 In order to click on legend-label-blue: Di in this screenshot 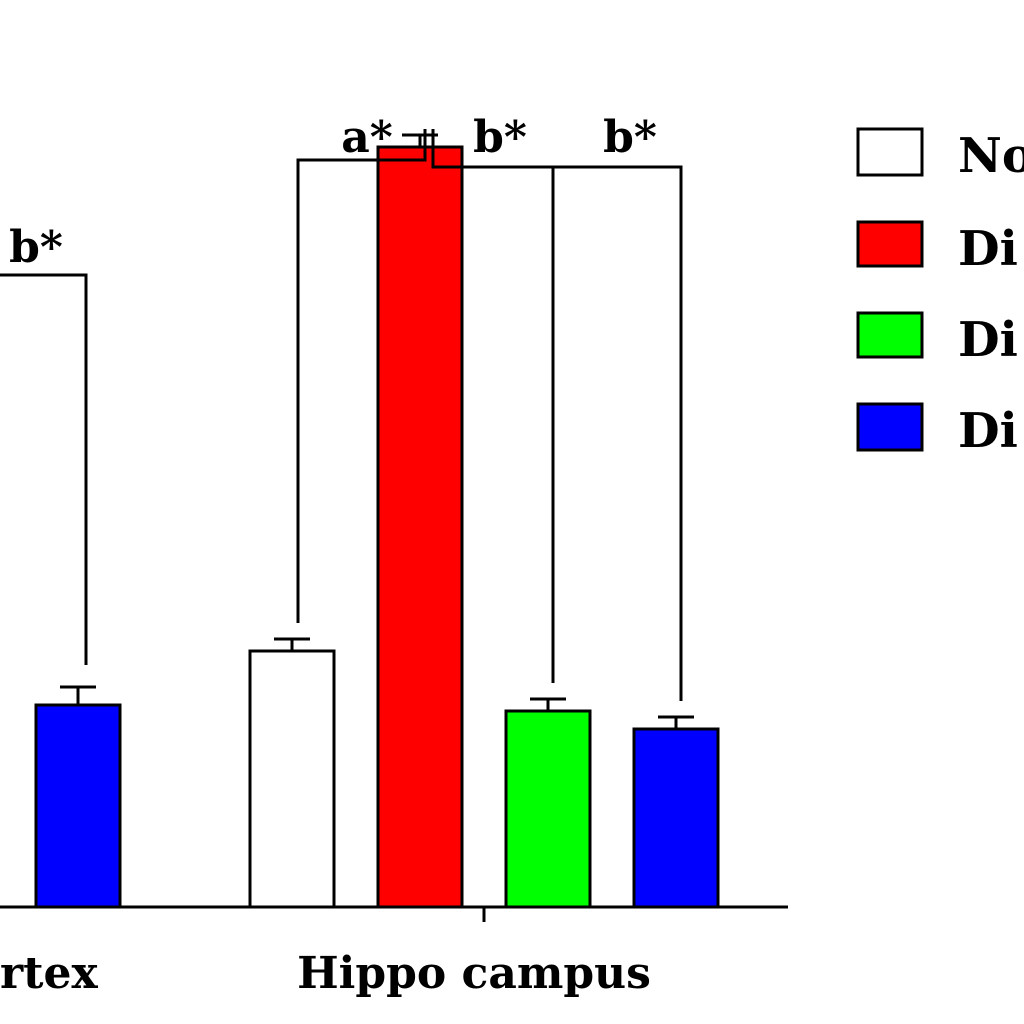, I will do `click(988, 431)`.